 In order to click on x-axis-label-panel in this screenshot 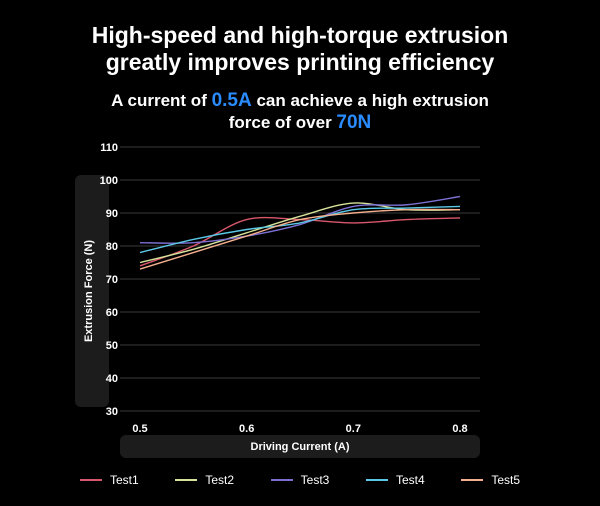, I will do `click(300, 446)`.